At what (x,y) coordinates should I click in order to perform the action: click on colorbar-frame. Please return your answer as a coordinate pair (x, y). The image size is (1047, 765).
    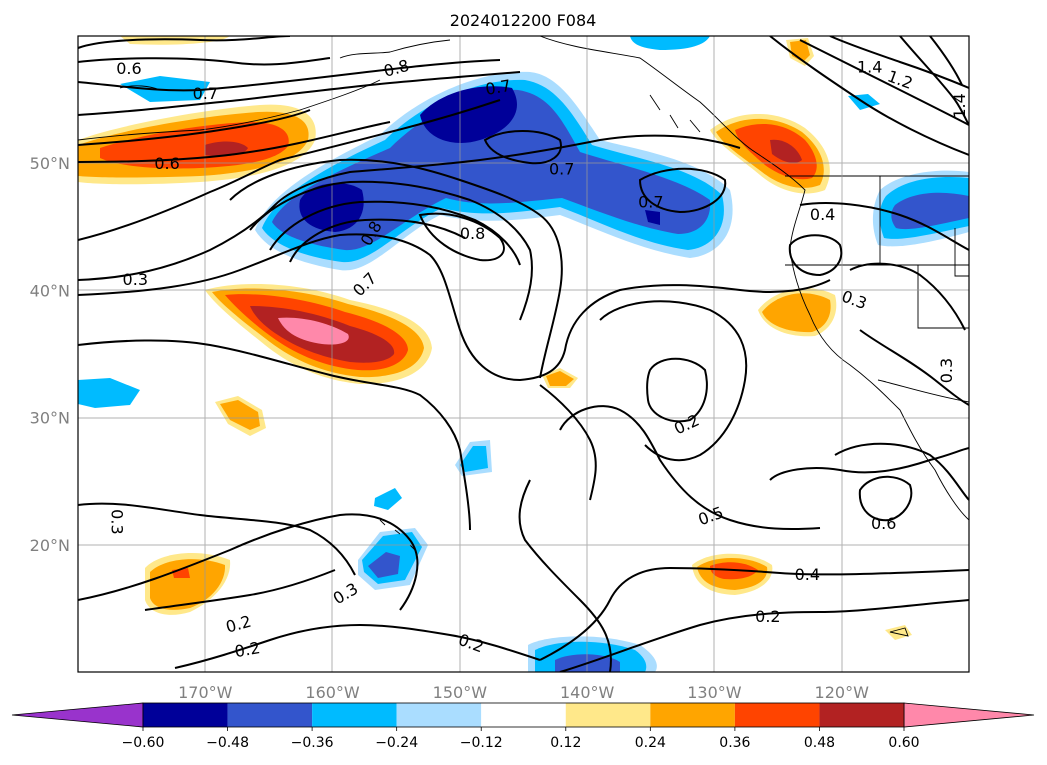
    Looking at the image, I should click on (523, 715).